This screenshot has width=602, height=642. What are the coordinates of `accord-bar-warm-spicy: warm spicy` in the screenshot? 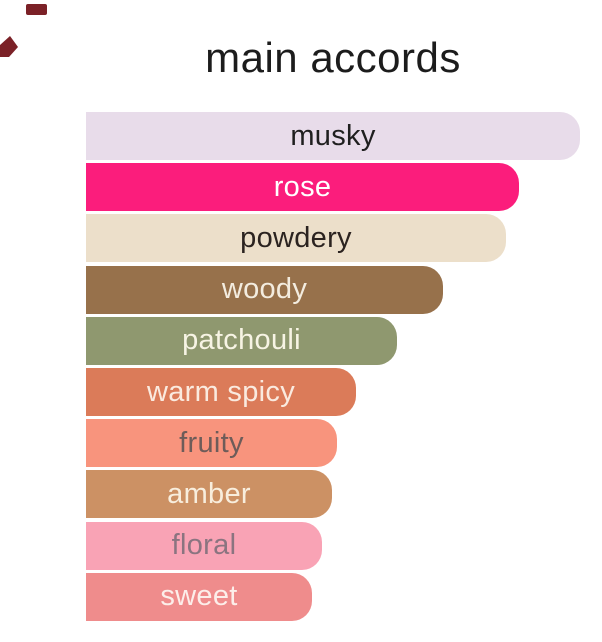 It's located at (221, 392).